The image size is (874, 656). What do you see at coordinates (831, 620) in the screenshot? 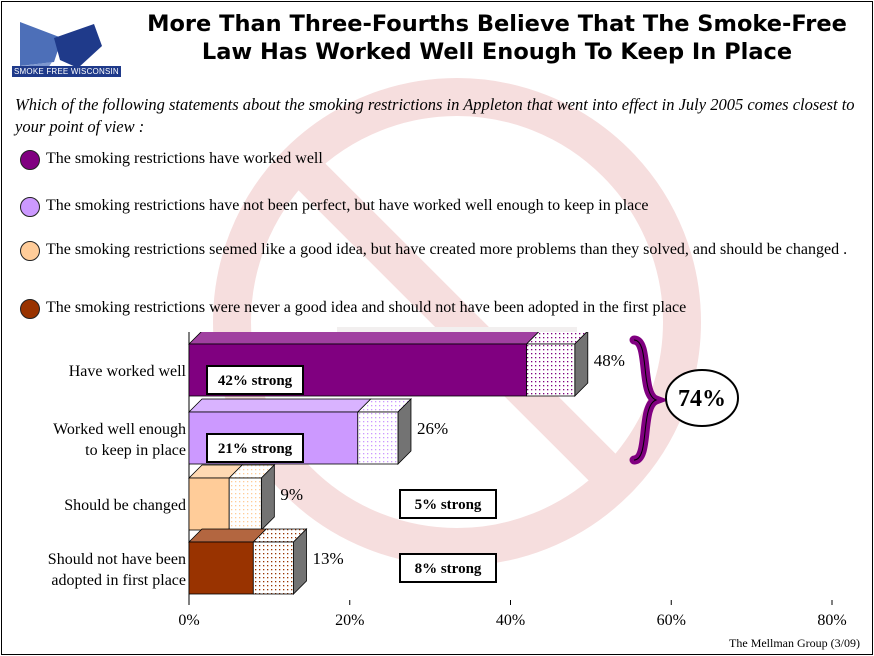
I see `x-tick-label: 80%` at bounding box center [831, 620].